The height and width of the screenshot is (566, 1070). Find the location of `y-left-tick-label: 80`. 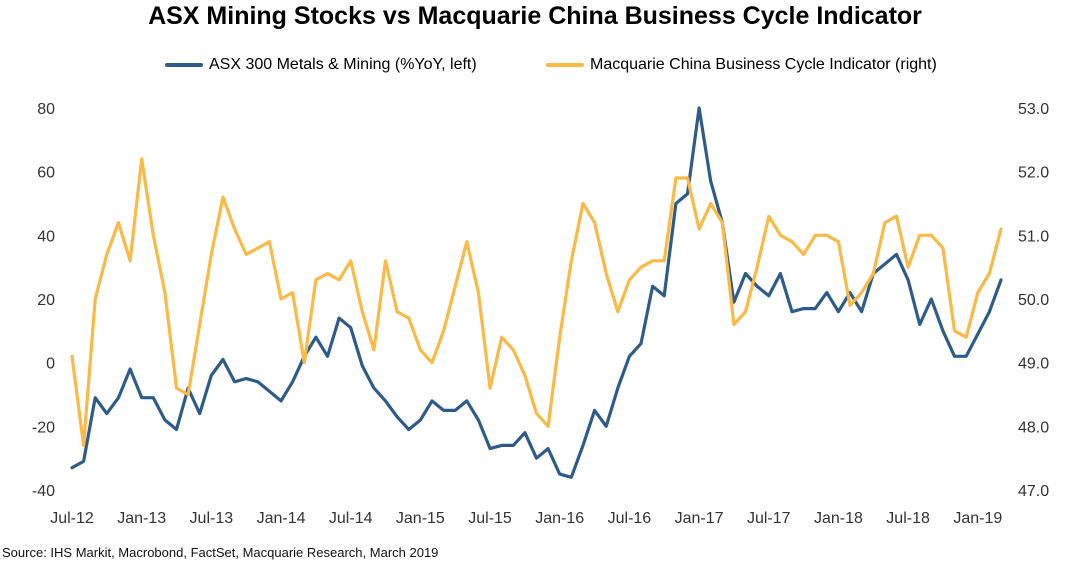

y-left-tick-label: 80 is located at coordinates (46, 109).